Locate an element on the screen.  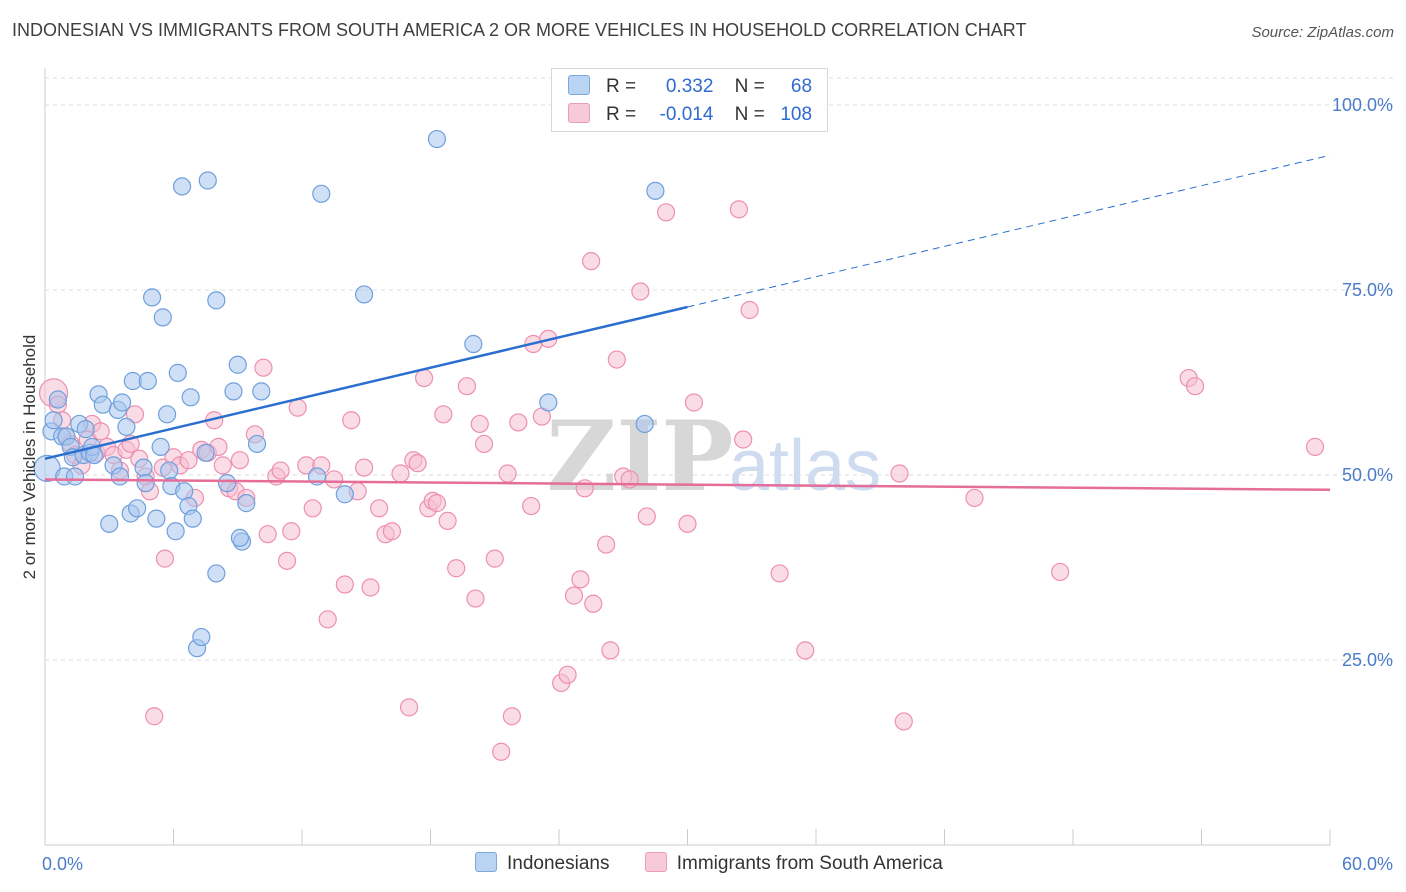
legend-item-indonesians: Indonesians is located at coordinates (542, 863).